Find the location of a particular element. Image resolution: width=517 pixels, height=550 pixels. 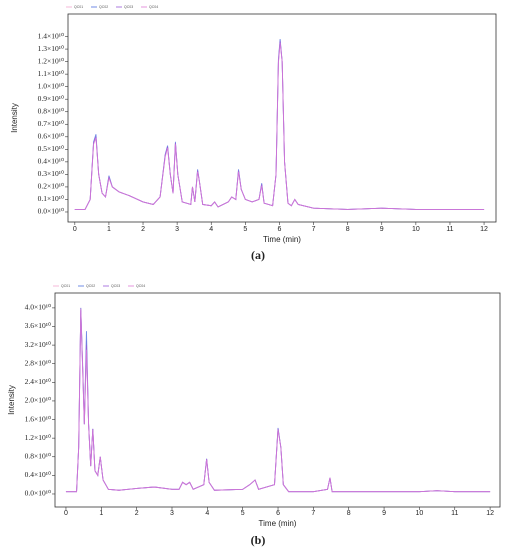

y-tick-label: 4.0×10¹⁰ is located at coordinates (38, 307).